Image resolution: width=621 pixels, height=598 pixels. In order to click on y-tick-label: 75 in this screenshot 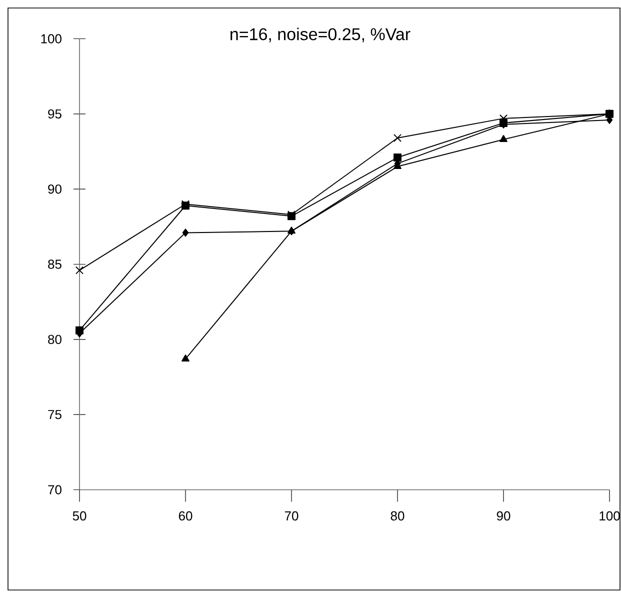, I will do `click(55, 415)`.